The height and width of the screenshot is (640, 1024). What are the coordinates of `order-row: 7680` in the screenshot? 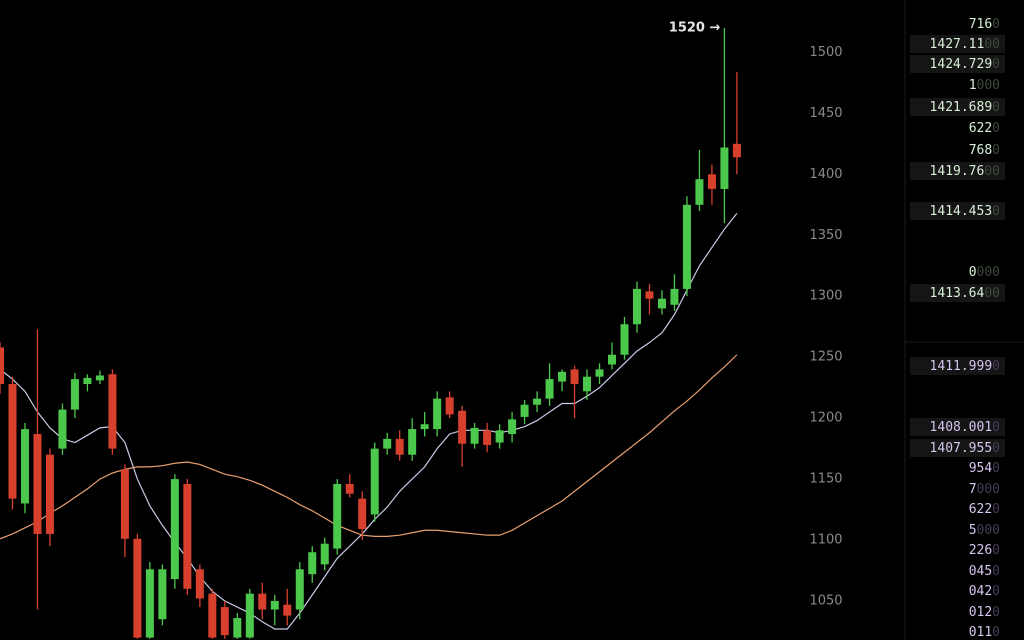 It's located at (984, 150).